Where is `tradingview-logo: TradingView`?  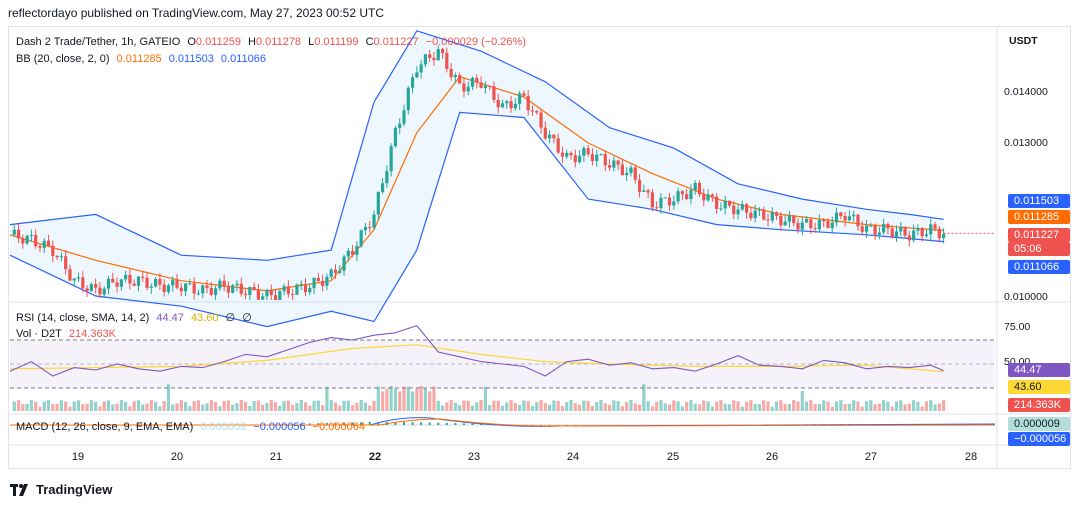 tradingview-logo: TradingView is located at coordinates (61, 489).